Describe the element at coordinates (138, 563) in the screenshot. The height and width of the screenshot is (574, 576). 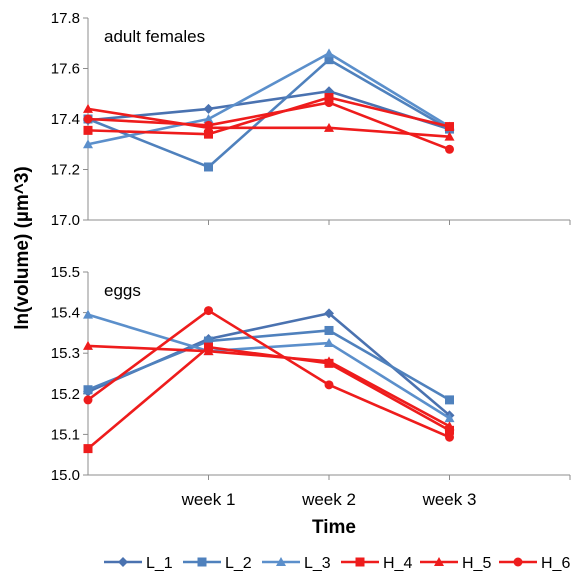
I see `legend-item-l_1: L_1` at that location.